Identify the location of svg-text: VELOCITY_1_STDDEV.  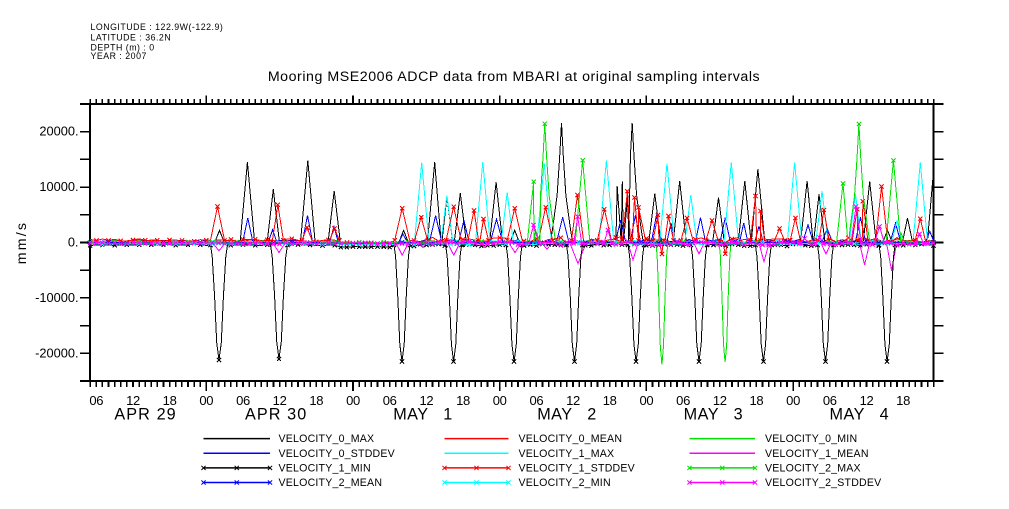
(577, 468).